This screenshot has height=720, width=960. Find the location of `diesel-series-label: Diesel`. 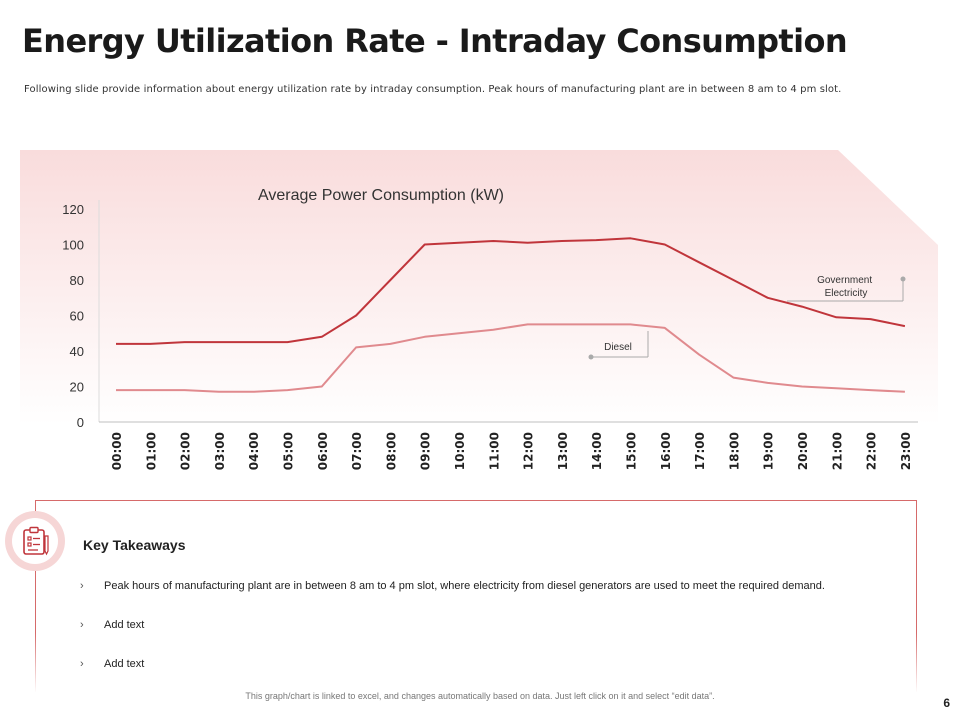

diesel-series-label: Diesel is located at coordinates (618, 347).